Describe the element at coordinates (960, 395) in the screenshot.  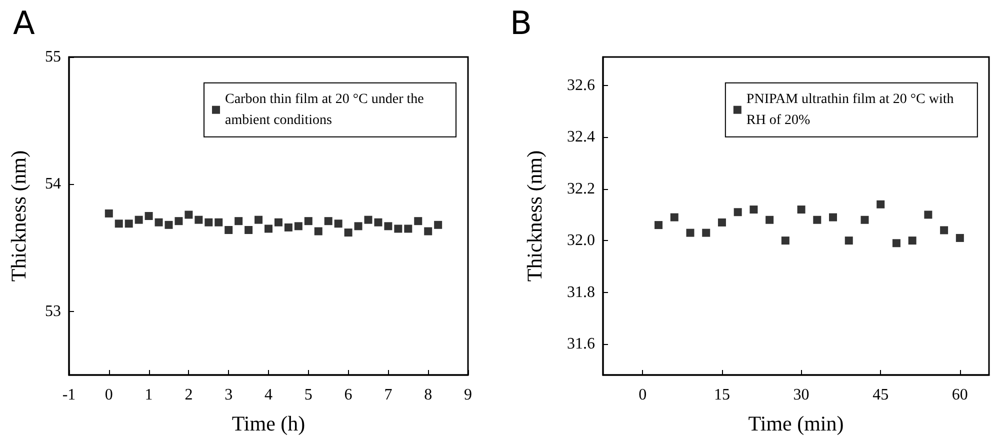
I see `x-tick-label: 60` at that location.